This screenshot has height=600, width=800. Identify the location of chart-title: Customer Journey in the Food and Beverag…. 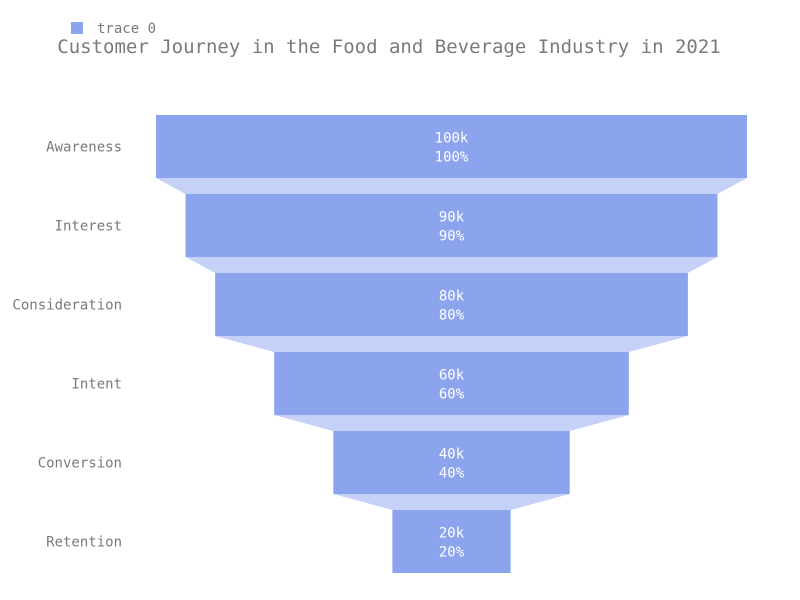
(388, 47).